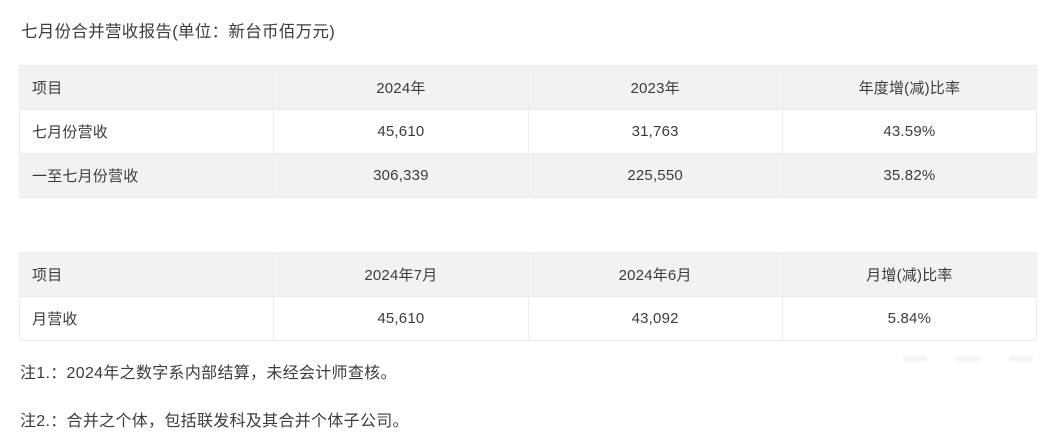 The height and width of the screenshot is (444, 1056). I want to click on column-header-2024-june: 2024年6月, so click(655, 274).